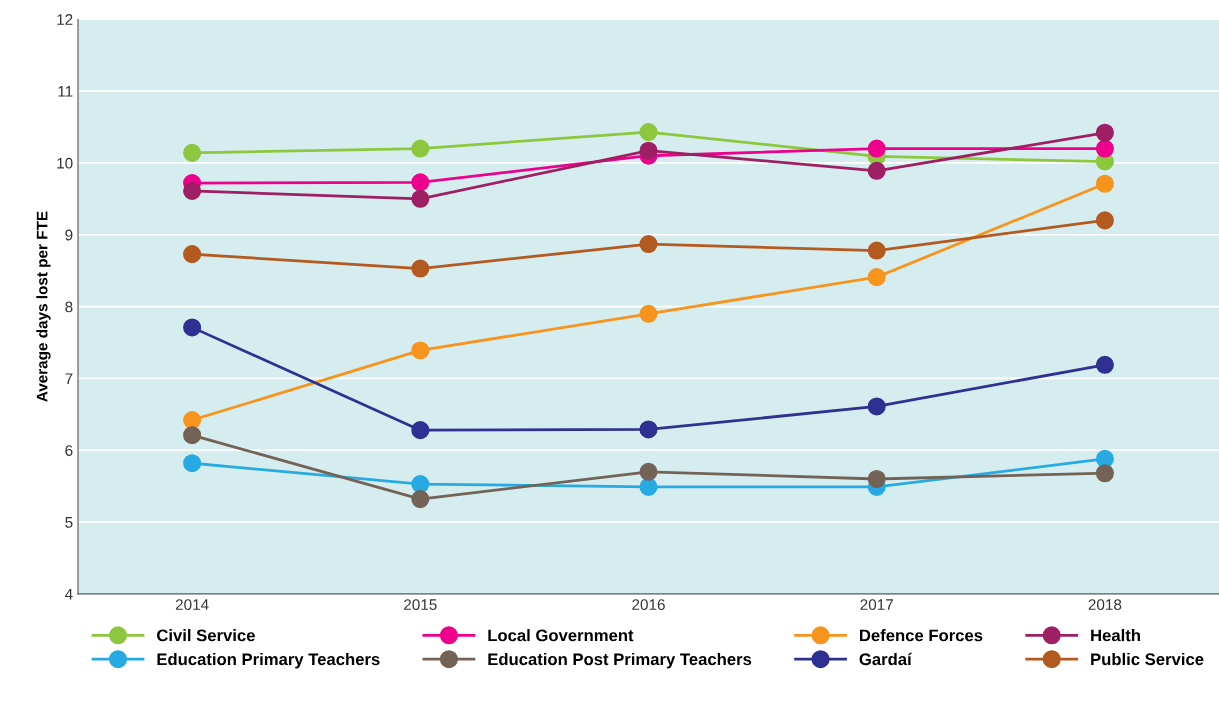 The width and height of the screenshot is (1219, 713). I want to click on y-tick-label: 8, so click(69, 307).